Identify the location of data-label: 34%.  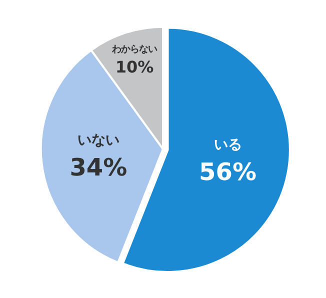
(99, 168).